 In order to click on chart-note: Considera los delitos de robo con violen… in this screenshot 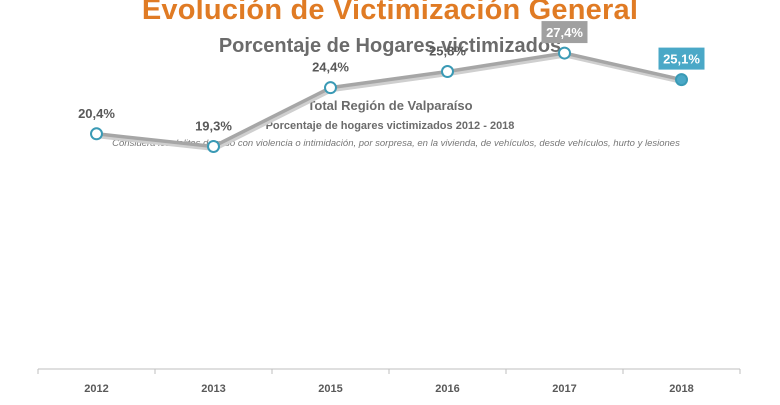, I will do `click(396, 143)`.